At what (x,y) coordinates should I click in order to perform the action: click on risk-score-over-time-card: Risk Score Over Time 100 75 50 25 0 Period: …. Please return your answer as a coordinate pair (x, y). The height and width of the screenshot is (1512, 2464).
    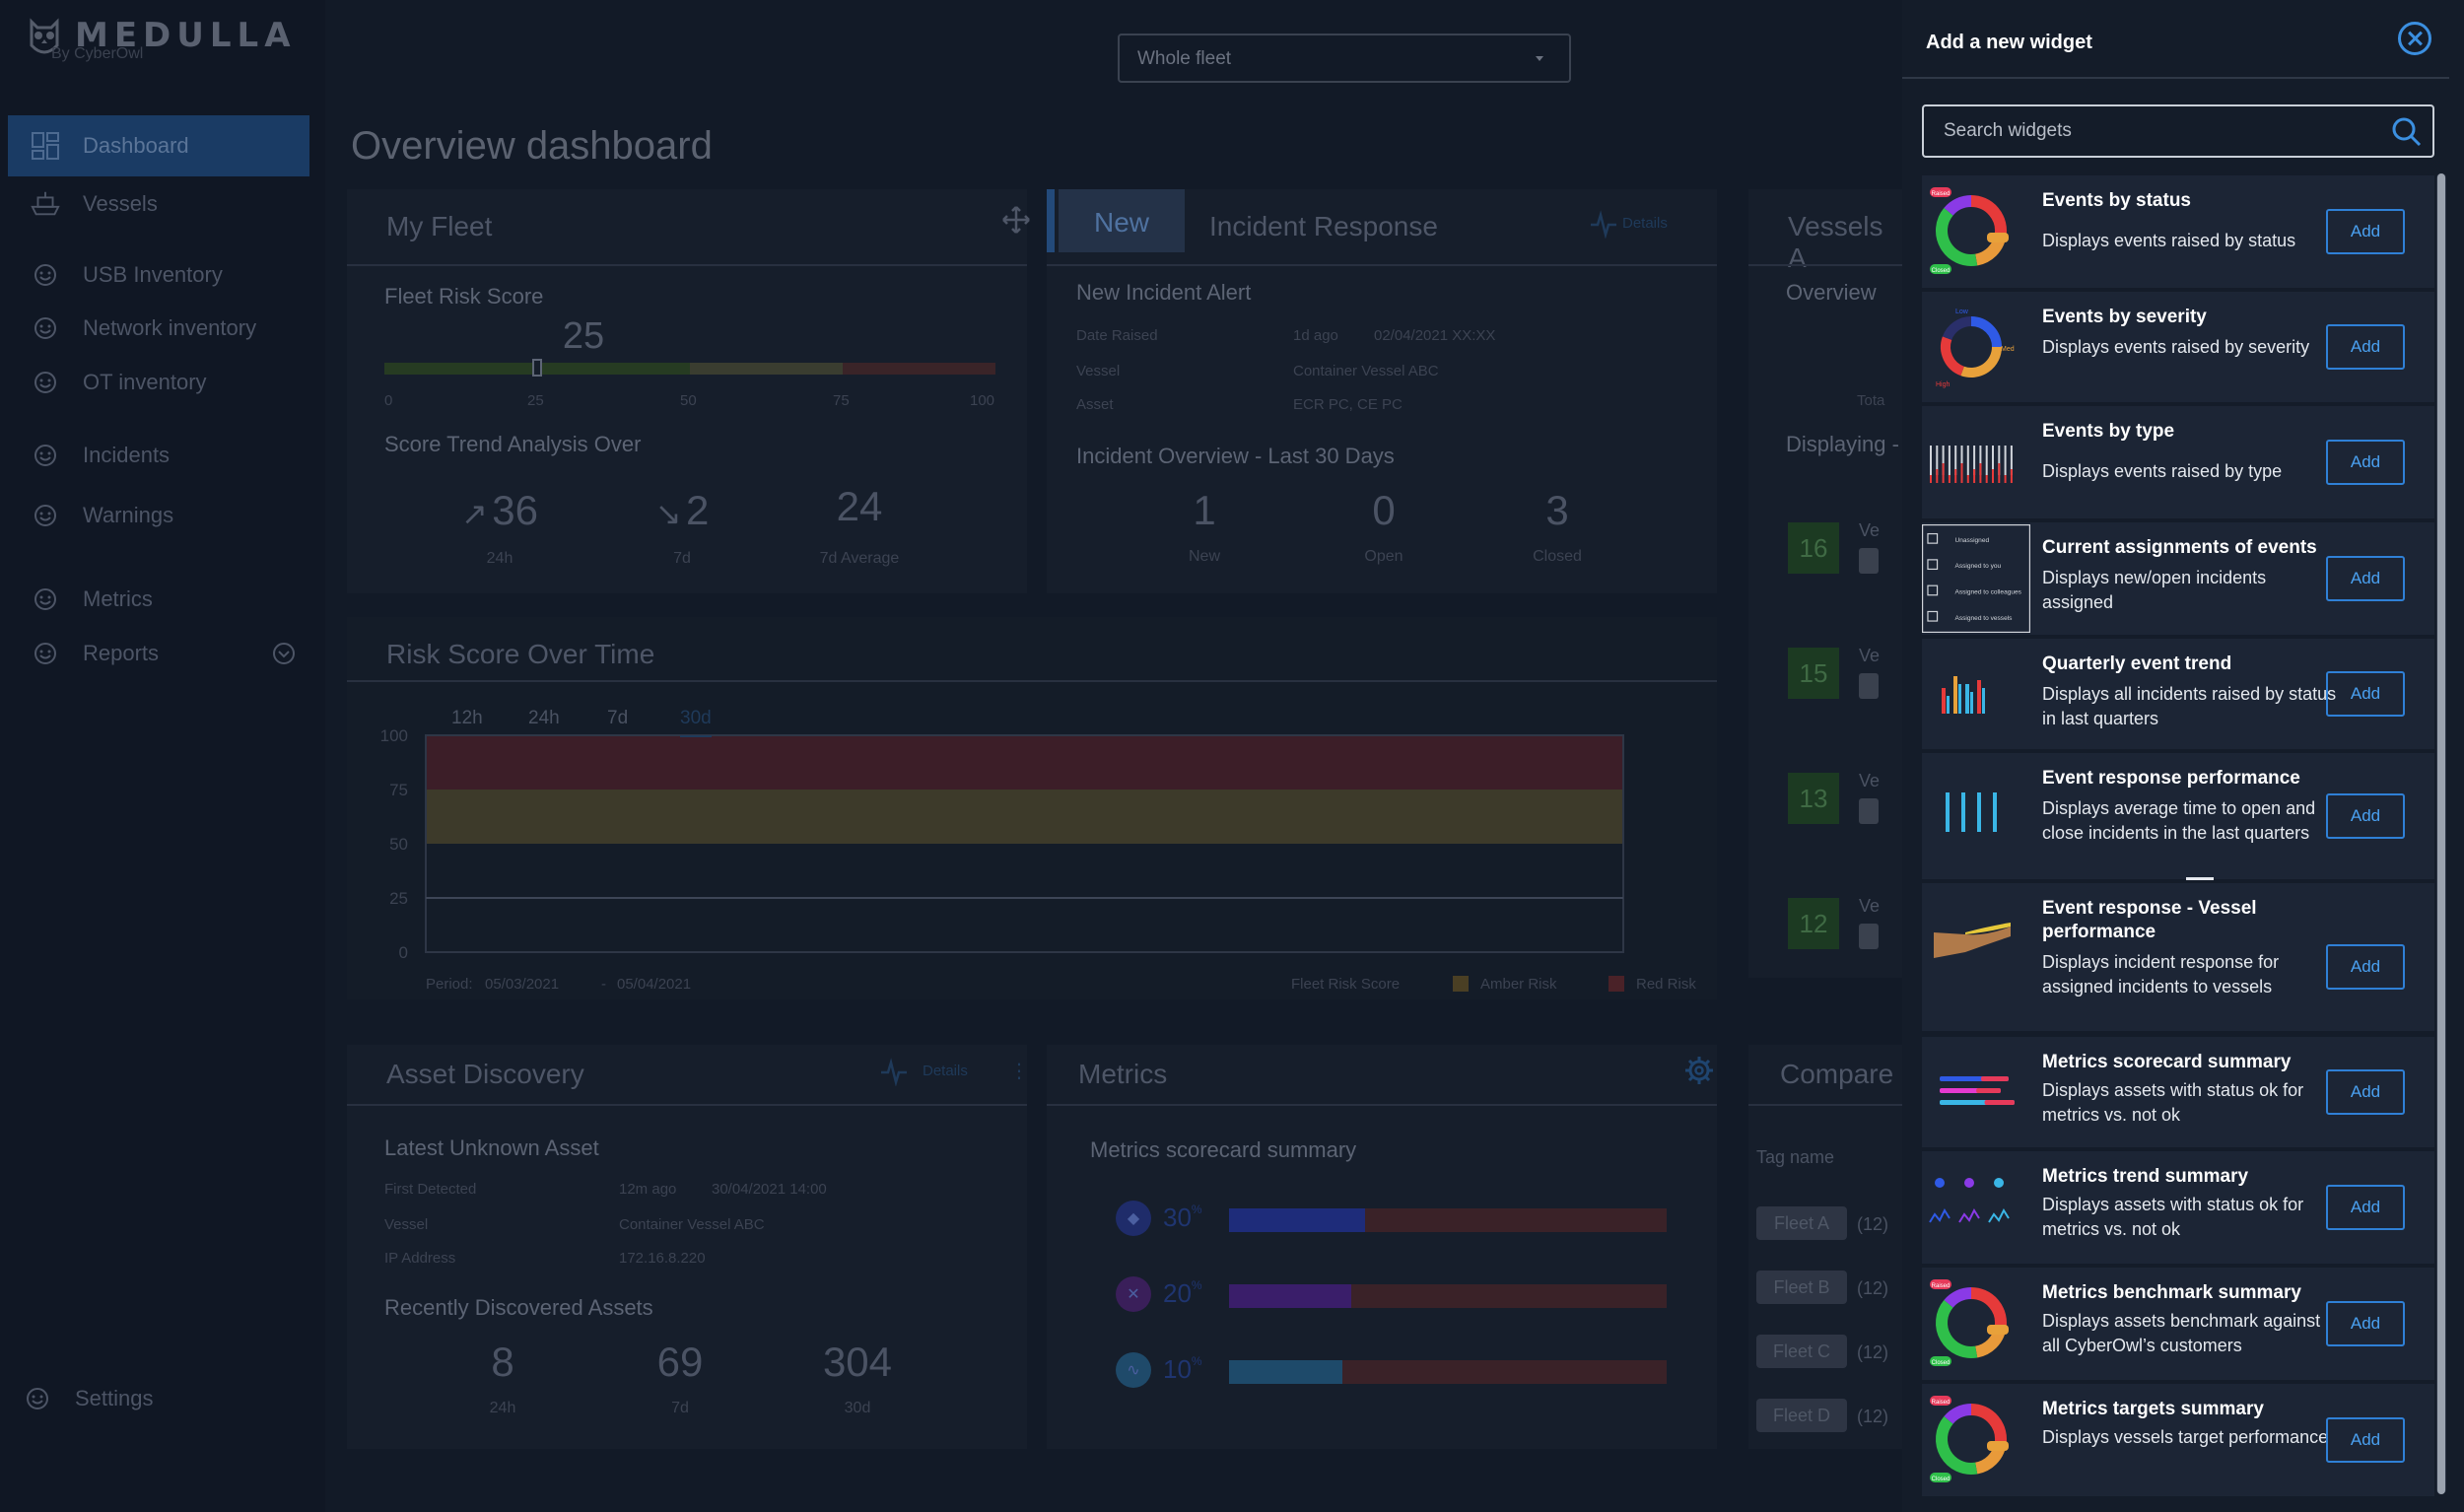
    Looking at the image, I should click on (1032, 808).